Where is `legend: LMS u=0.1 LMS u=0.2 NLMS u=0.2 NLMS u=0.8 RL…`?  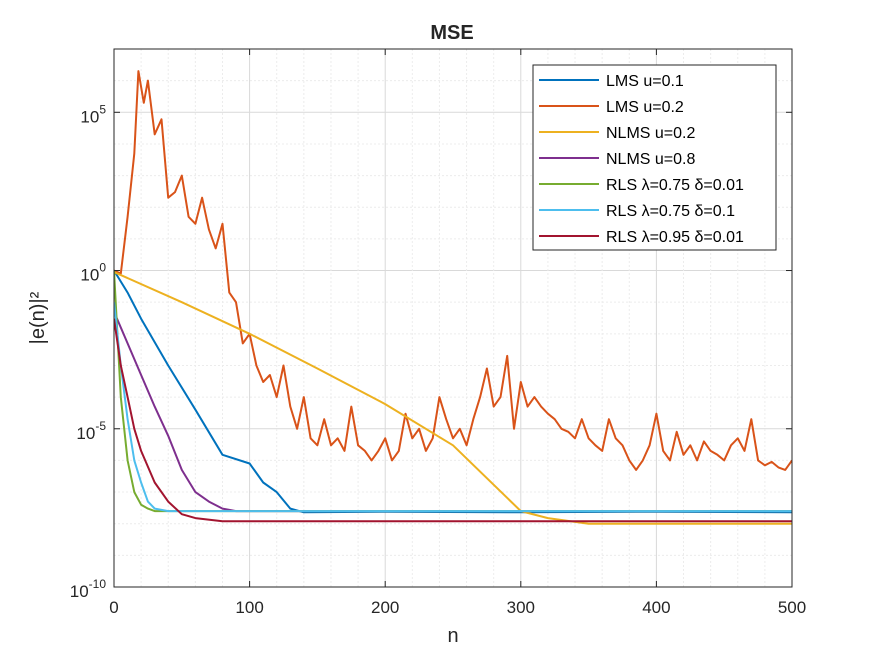
legend: LMS u=0.1 LMS u=0.2 NLMS u=0.2 NLMS u=0.8 RL… is located at coordinates (654, 157).